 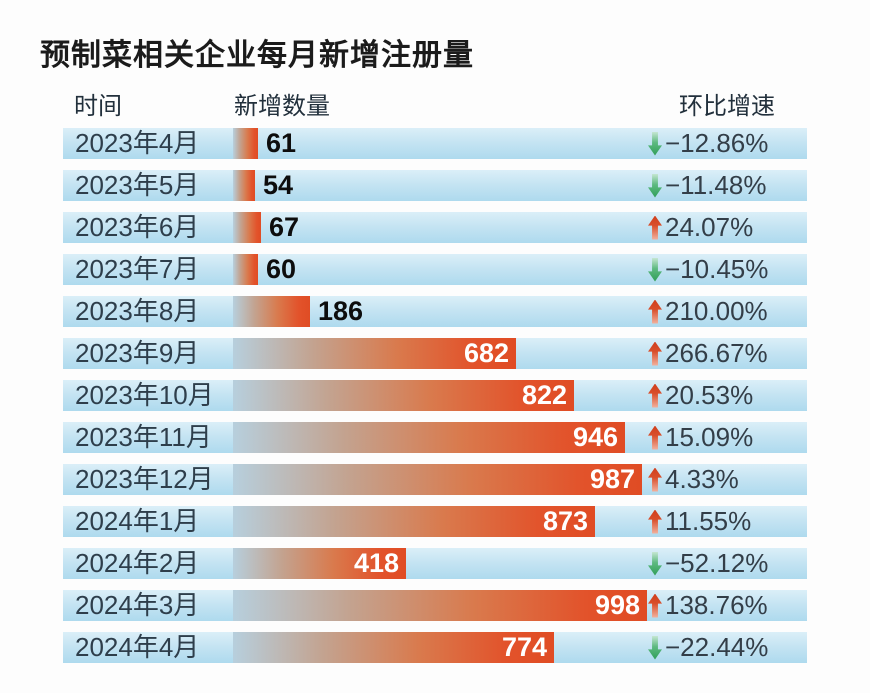 I want to click on growth-cell: 4.33%, so click(x=693, y=479).